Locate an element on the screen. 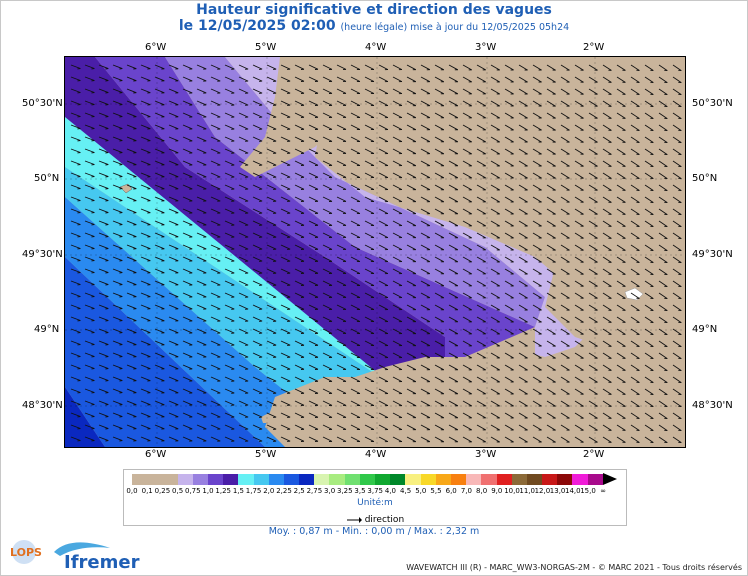 Image resolution: width=748 pixels, height=576 pixels. legend-label: 1,75 is located at coordinates (253, 491).